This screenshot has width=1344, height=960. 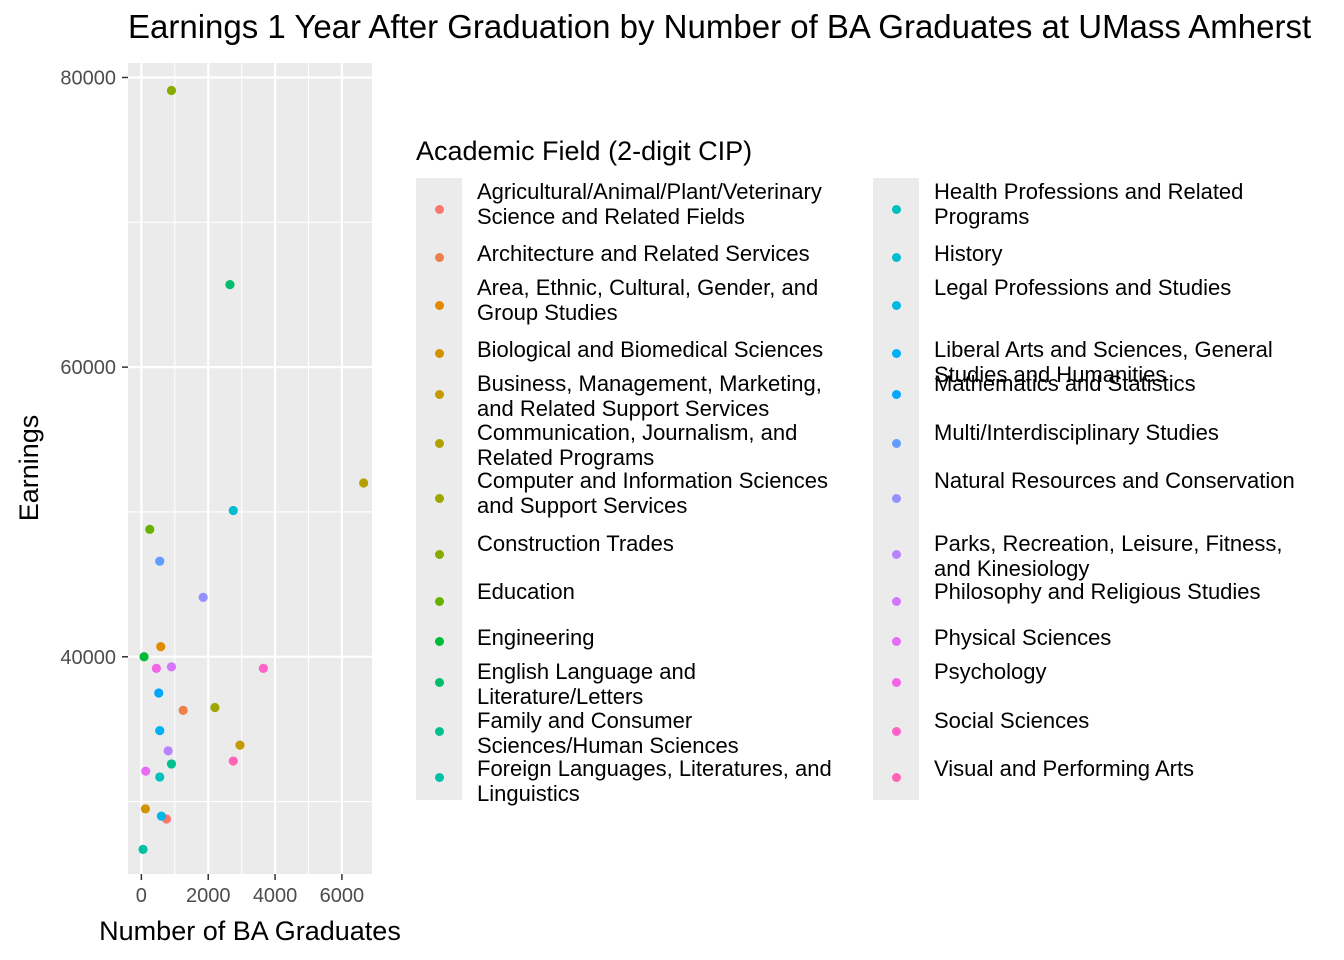 What do you see at coordinates (1089, 204) in the screenshot?
I see `legend-label: Health Professions and Related Programs` at bounding box center [1089, 204].